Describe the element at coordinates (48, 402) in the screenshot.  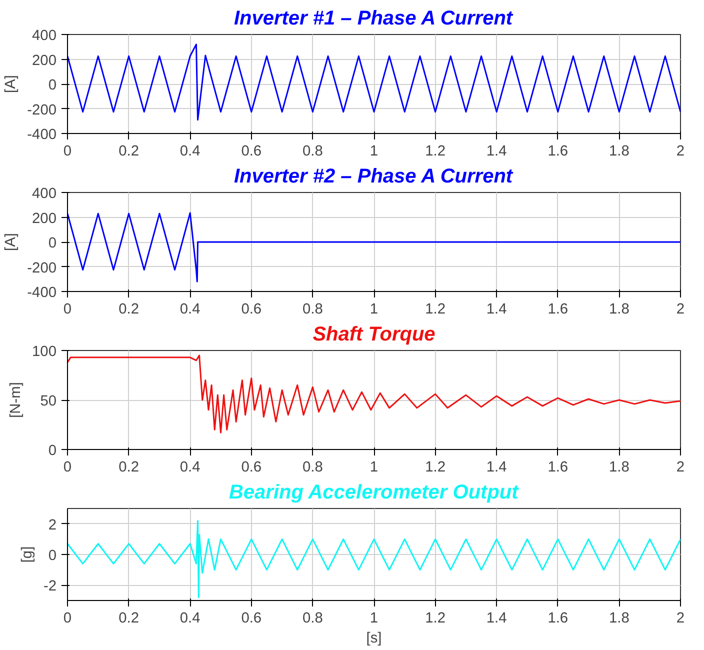
I see `y-tick-label: 50` at that location.